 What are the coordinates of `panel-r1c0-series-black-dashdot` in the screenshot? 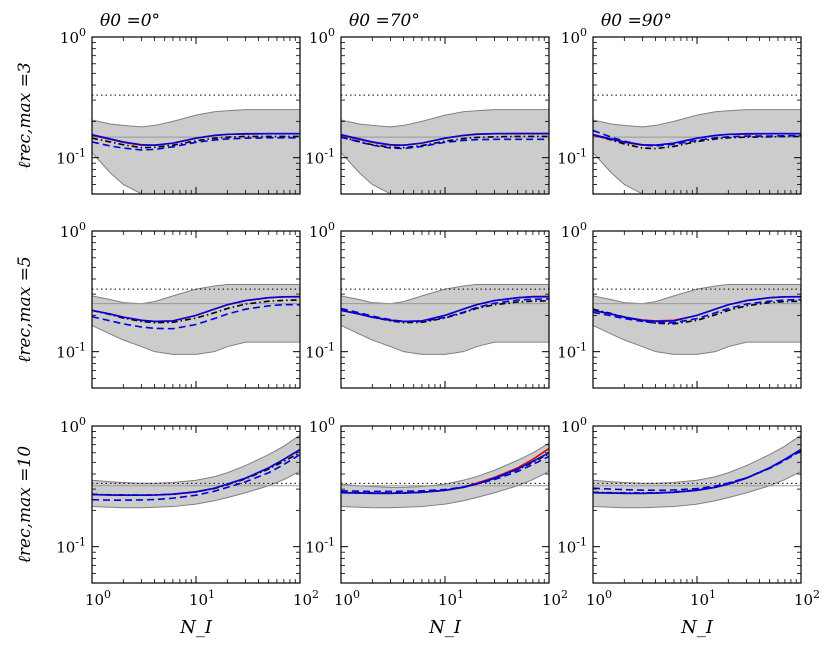 It's located at (196, 311).